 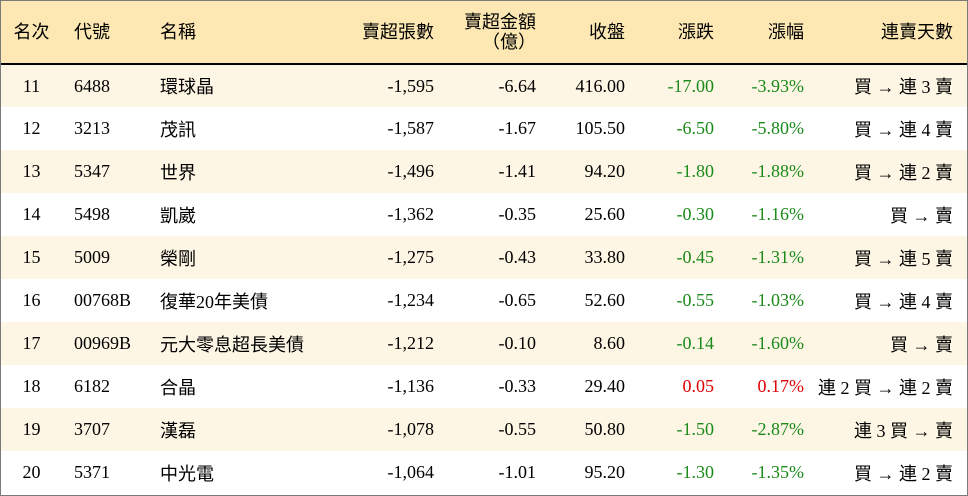 What do you see at coordinates (509, 42) in the screenshot?
I see `header-sell-excess-amount-unit: （億）` at bounding box center [509, 42].